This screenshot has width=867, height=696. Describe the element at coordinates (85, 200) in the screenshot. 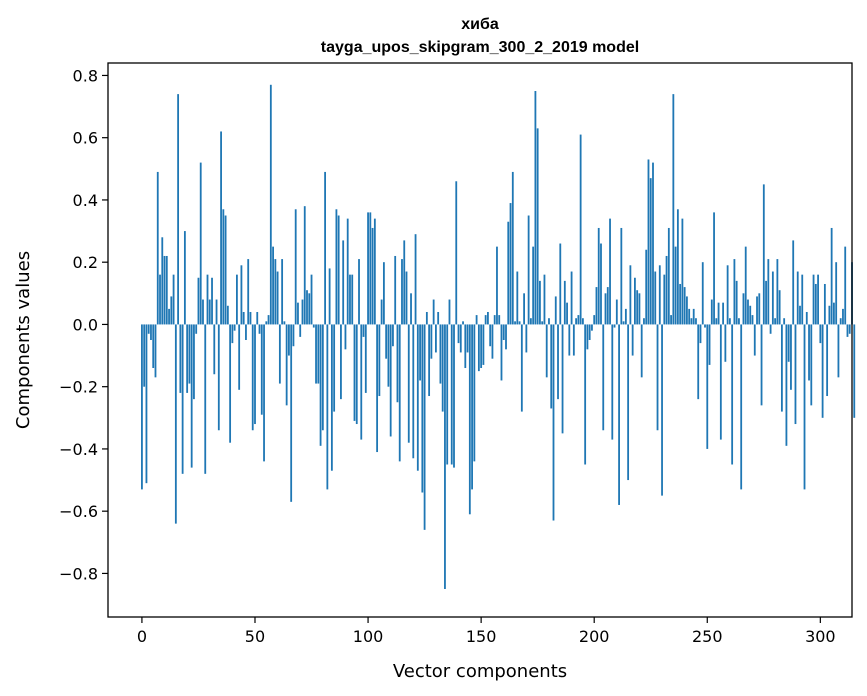

I see `y-tick-label: 0.4` at that location.